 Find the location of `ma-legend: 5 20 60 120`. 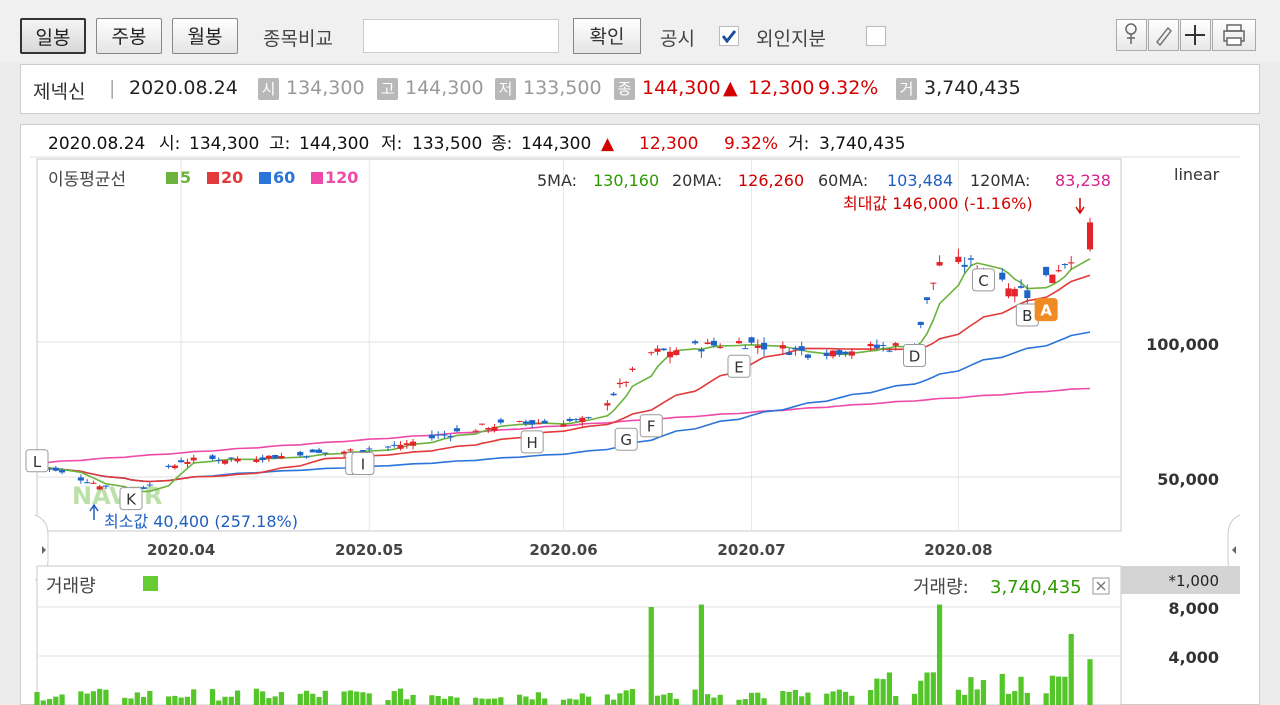

ma-legend: 5 20 60 120 is located at coordinates (262, 177).